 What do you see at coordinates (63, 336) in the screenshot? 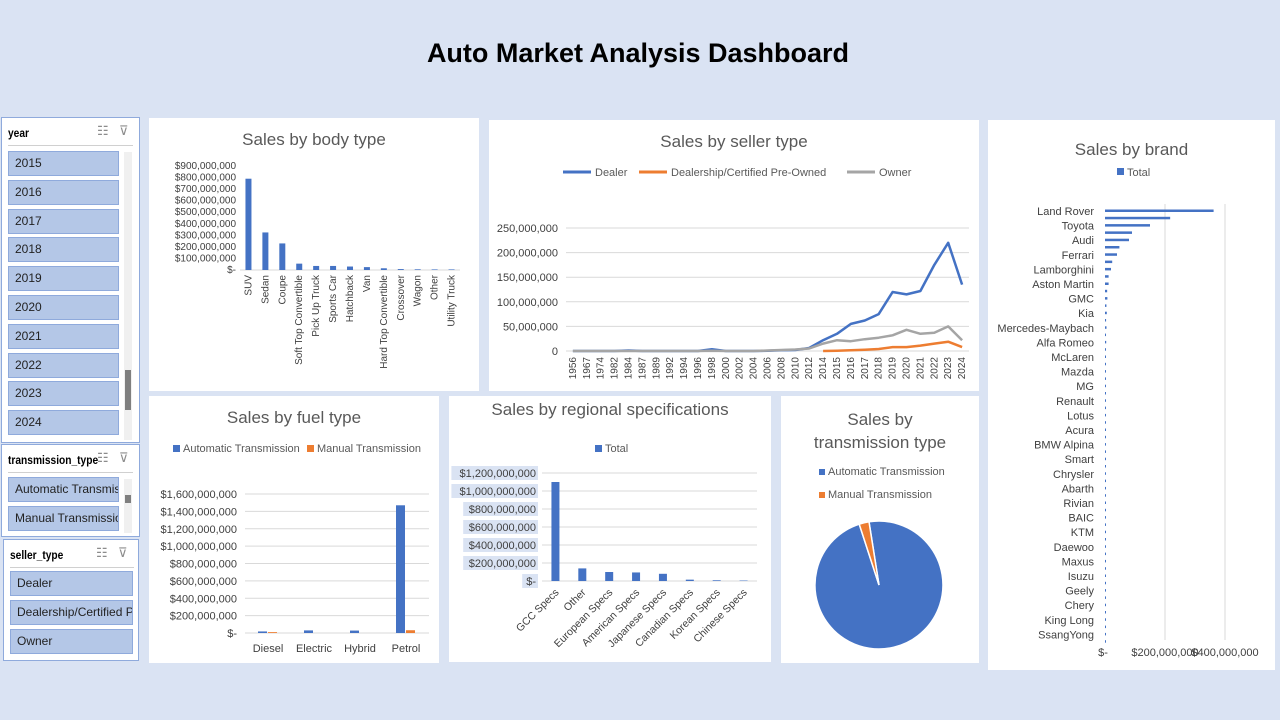
I see `year-slicer-item: 2021` at bounding box center [63, 336].